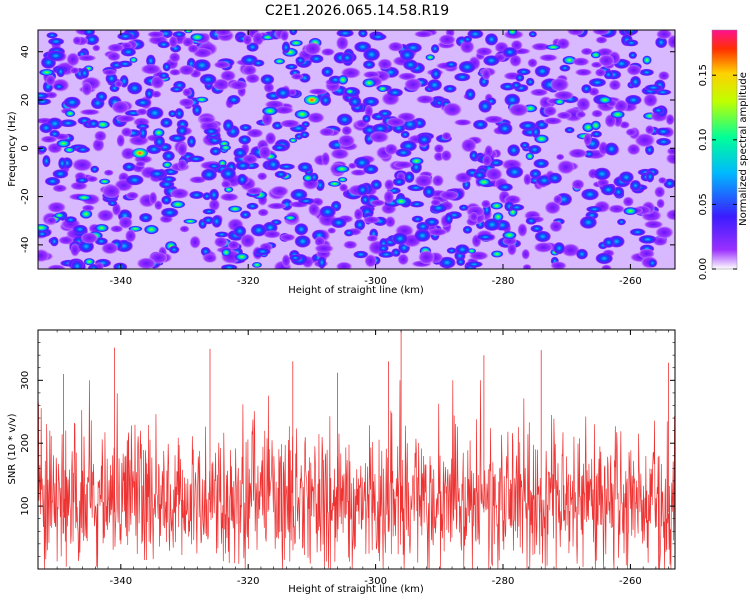 The height and width of the screenshot is (600, 750). Describe the element at coordinates (12, 448) in the screenshot. I see `snr-ylabel: SNR (10 * v/v)` at that location.